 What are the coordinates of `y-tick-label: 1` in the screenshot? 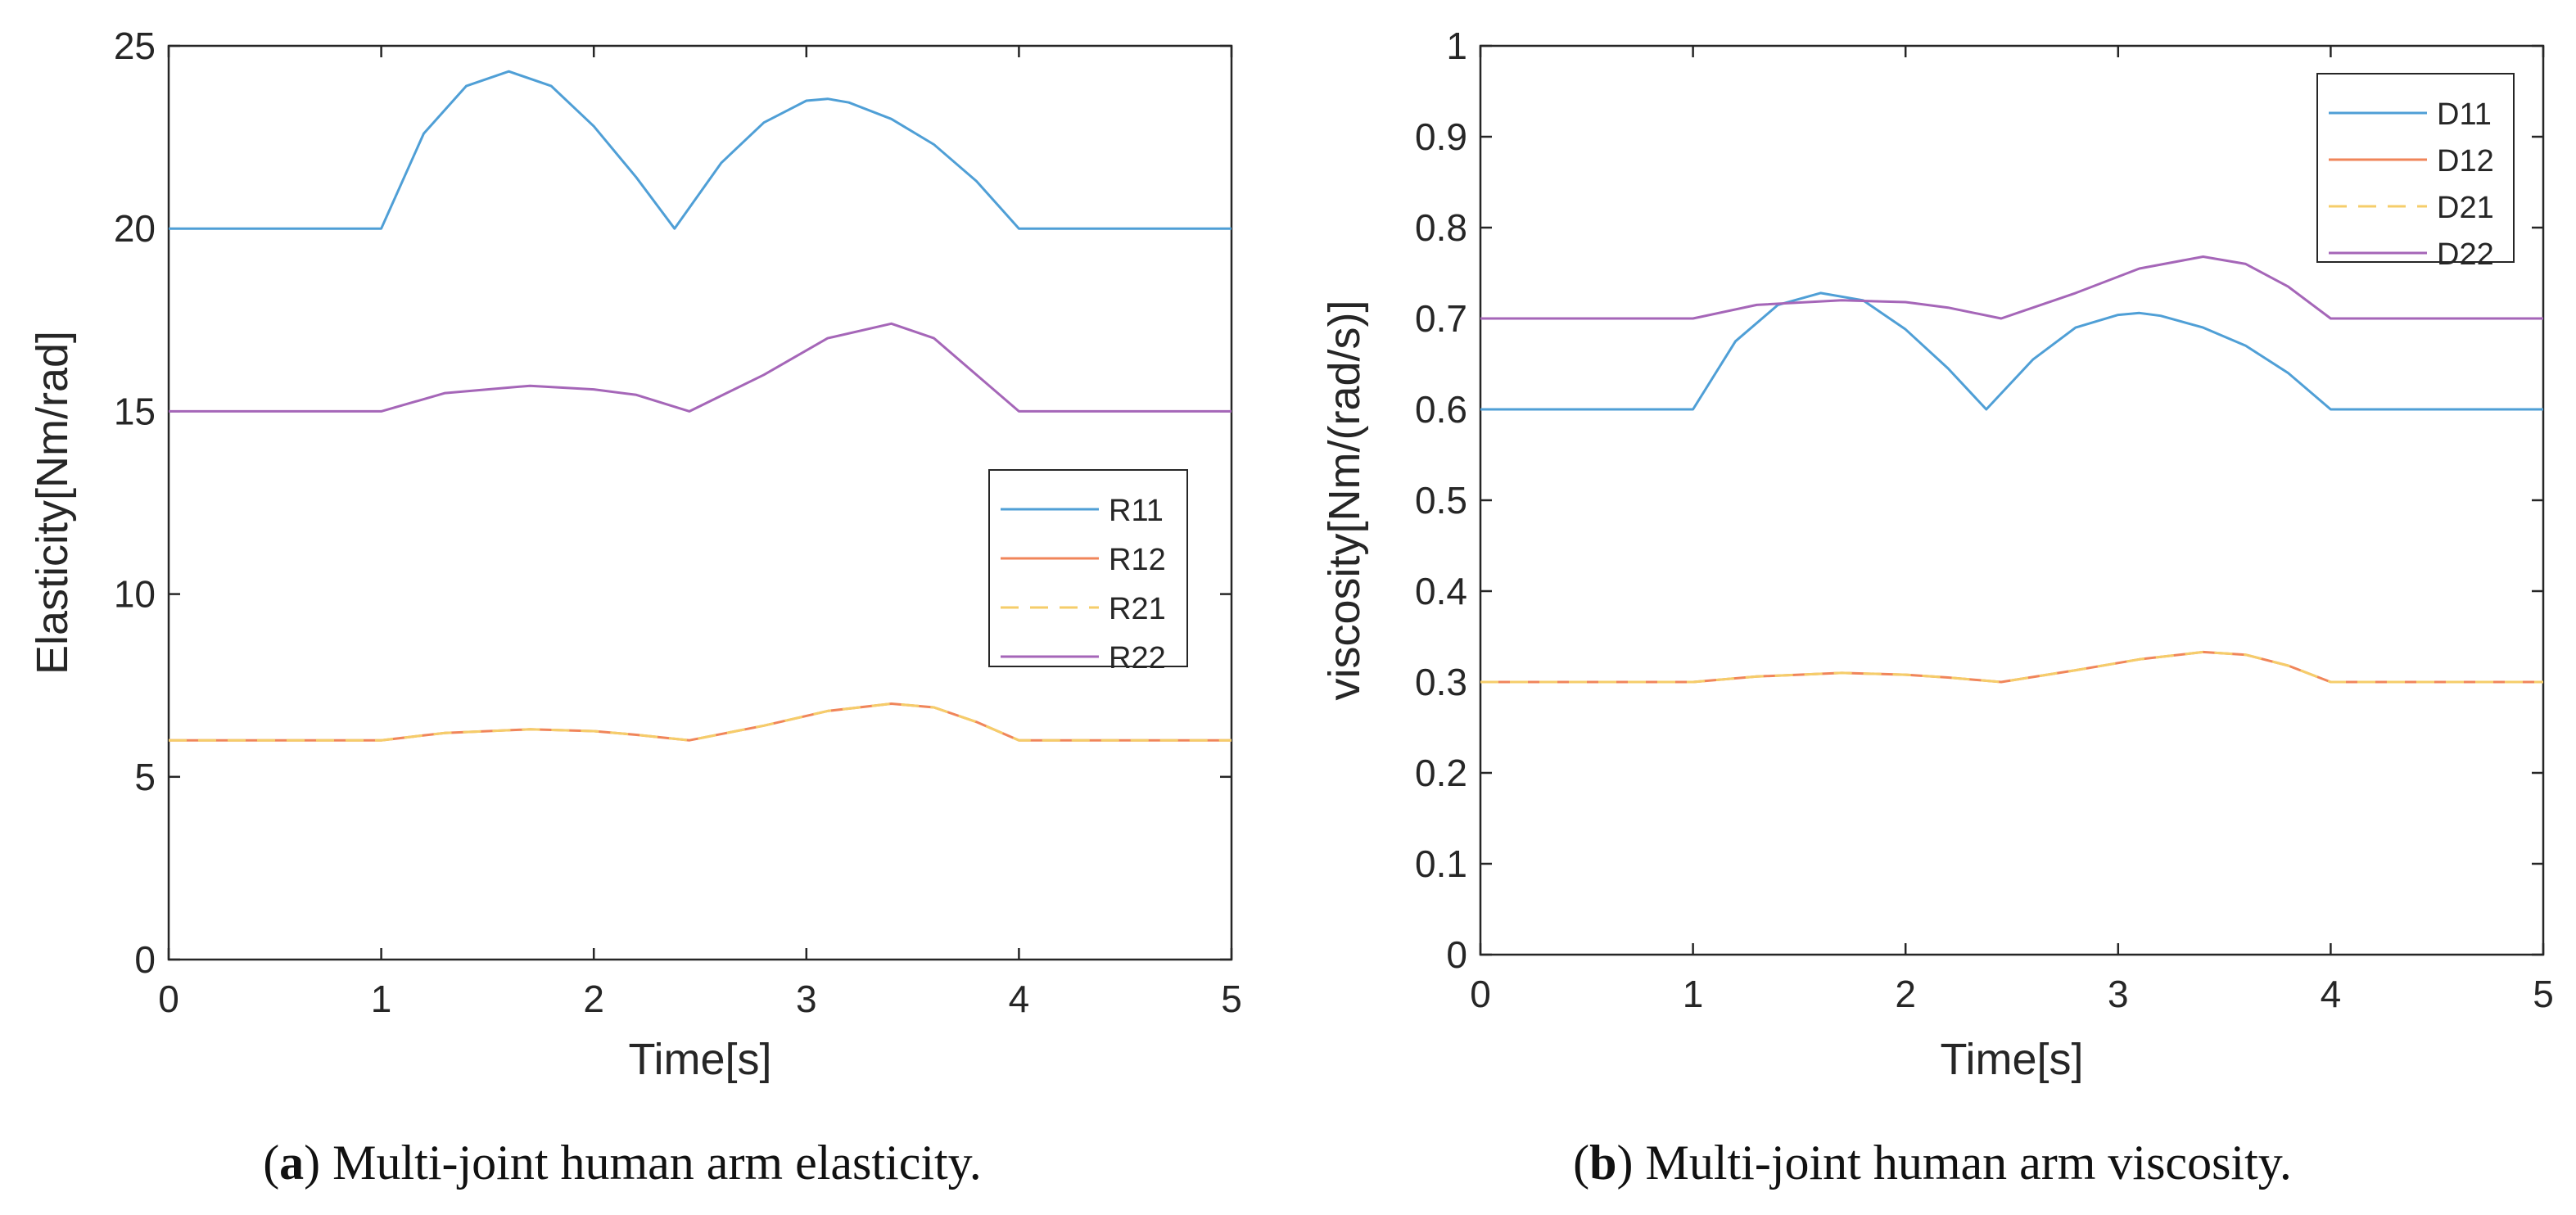 It's located at (1456, 46).